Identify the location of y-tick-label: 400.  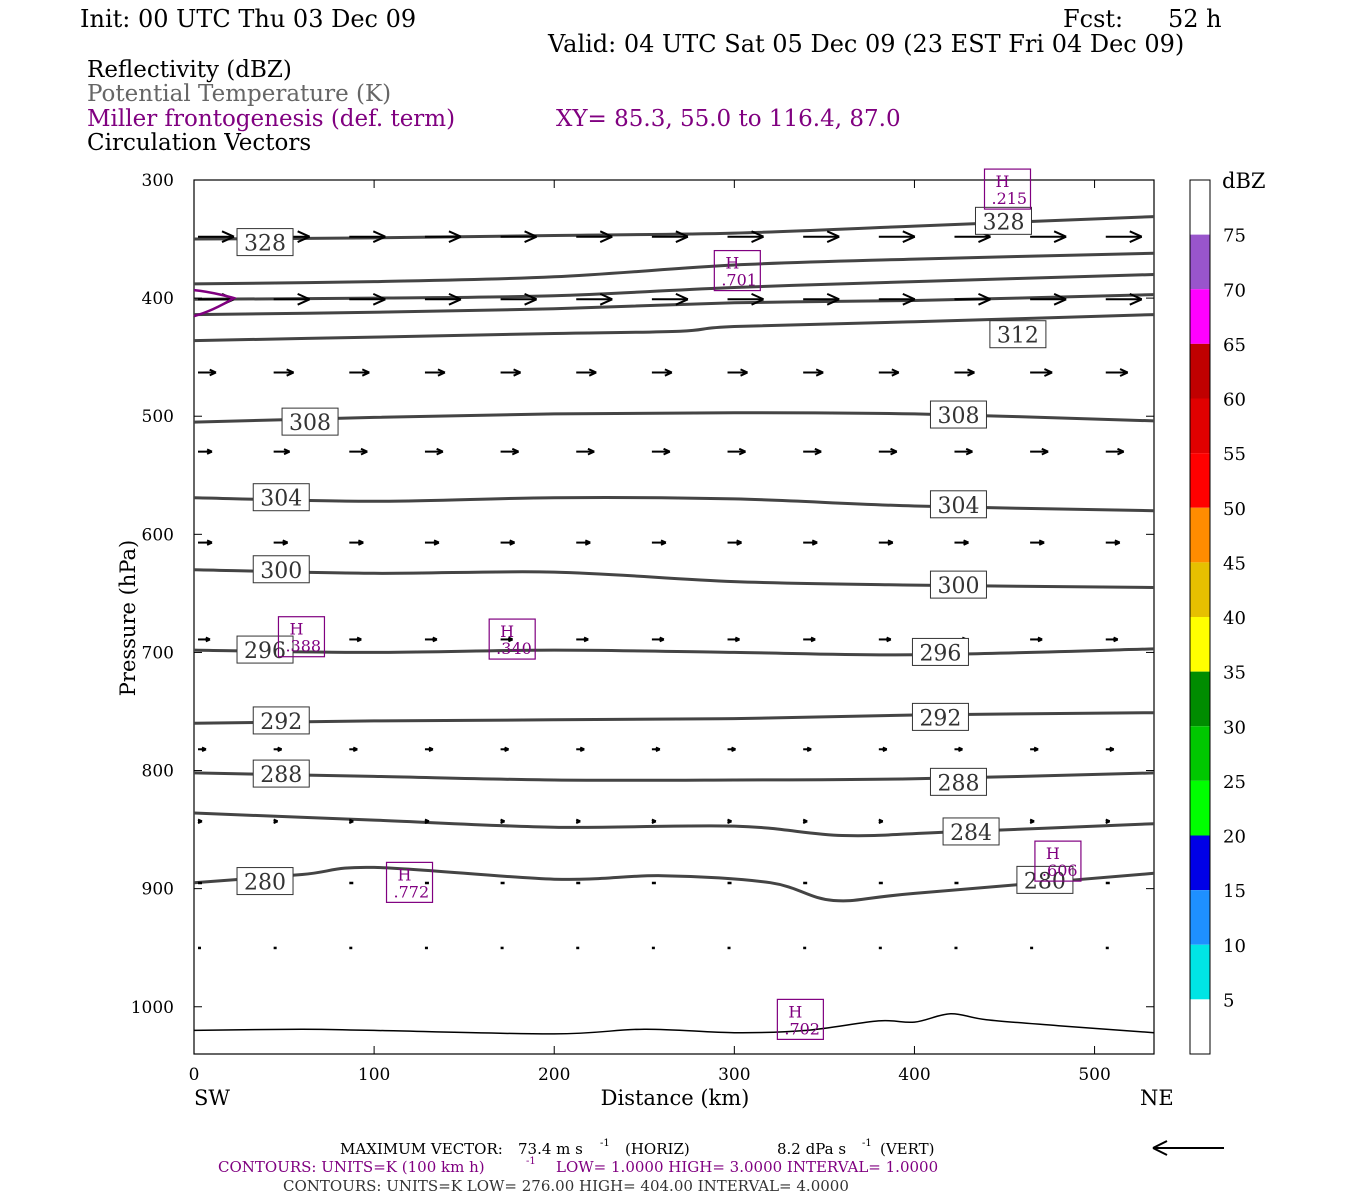
(158, 299).